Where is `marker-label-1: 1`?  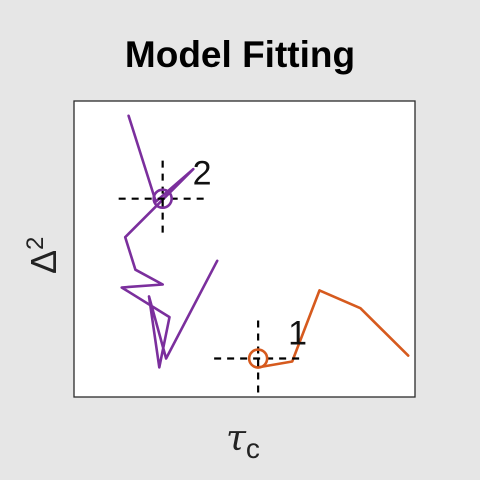 marker-label-1: 1 is located at coordinates (297, 334).